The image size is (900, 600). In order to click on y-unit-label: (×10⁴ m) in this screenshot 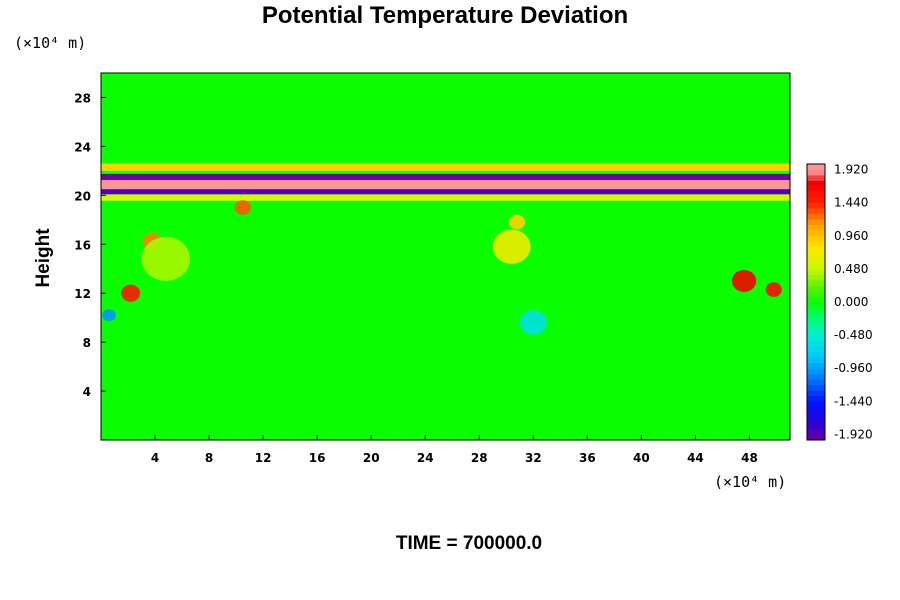, I will do `click(50, 43)`.